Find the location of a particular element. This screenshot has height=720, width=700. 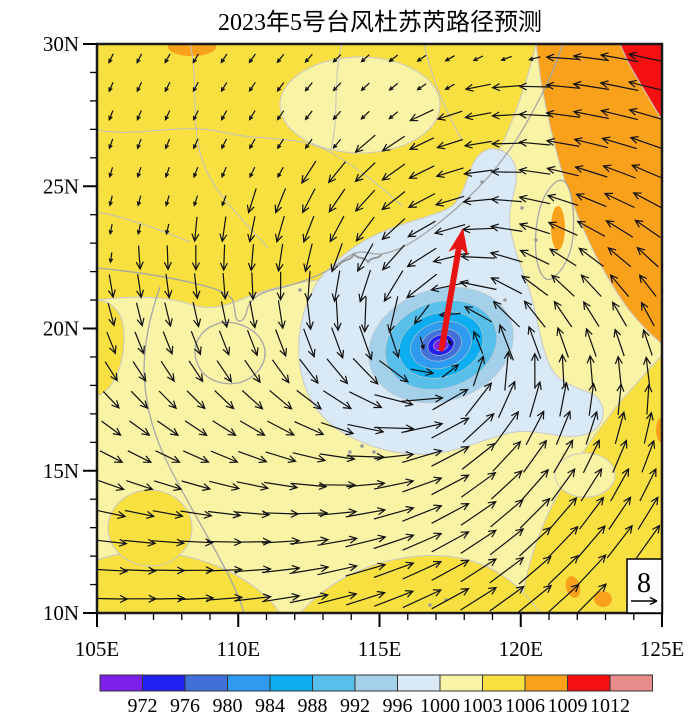

y-axis-tick-label: 20N is located at coordinates (61, 329).